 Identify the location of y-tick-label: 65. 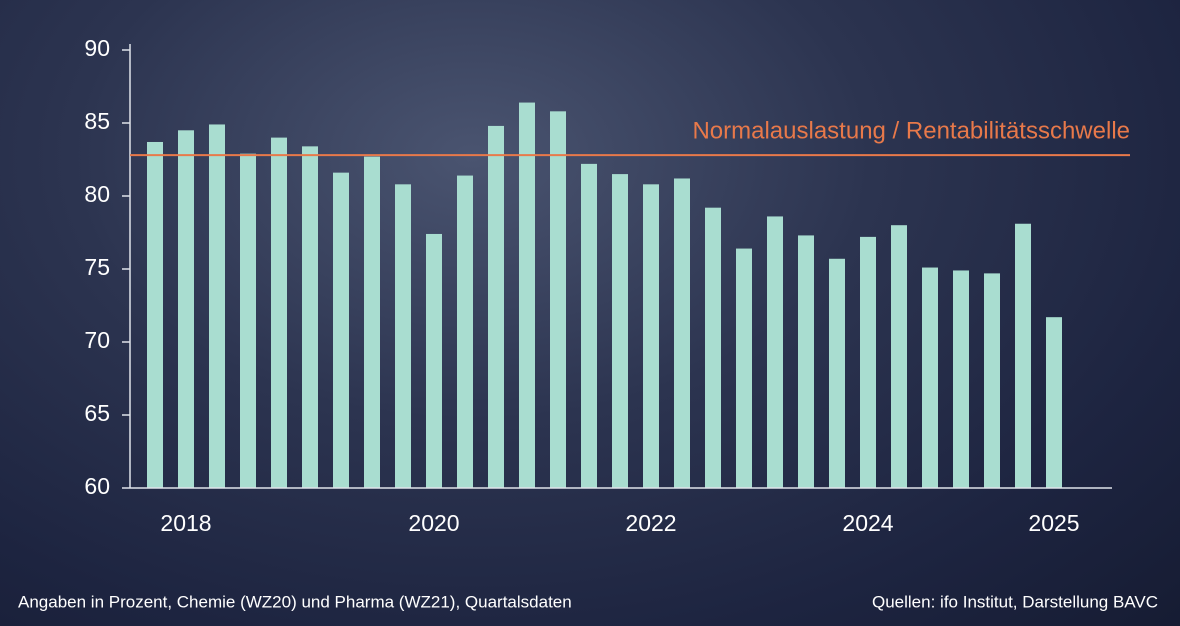
(97, 413).